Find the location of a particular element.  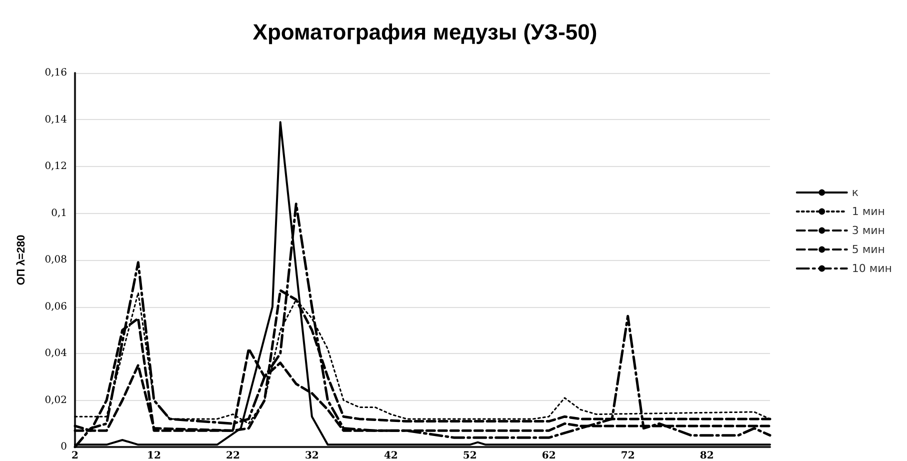

x-tick-label: 62 is located at coordinates (549, 455).